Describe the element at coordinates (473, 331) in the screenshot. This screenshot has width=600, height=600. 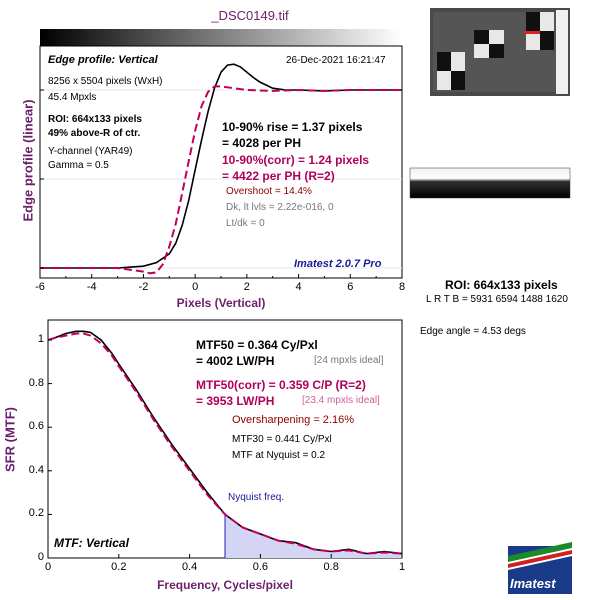
I see `edge-angle: Edge angle = 4.53 degs` at that location.